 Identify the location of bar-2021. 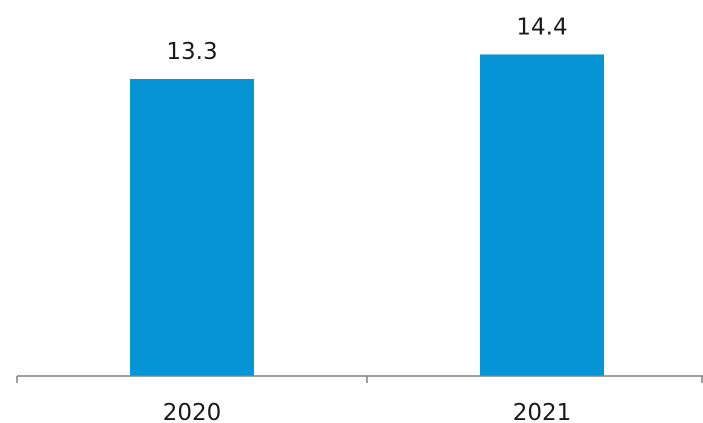
(542, 215).